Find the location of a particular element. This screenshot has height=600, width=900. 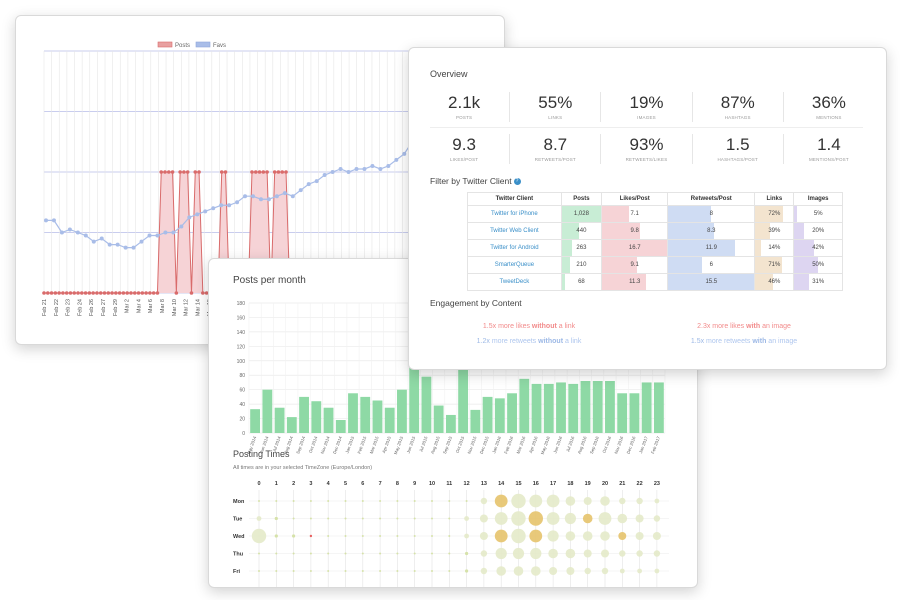

client-link: Twitter for iPhone is located at coordinates (514, 214).